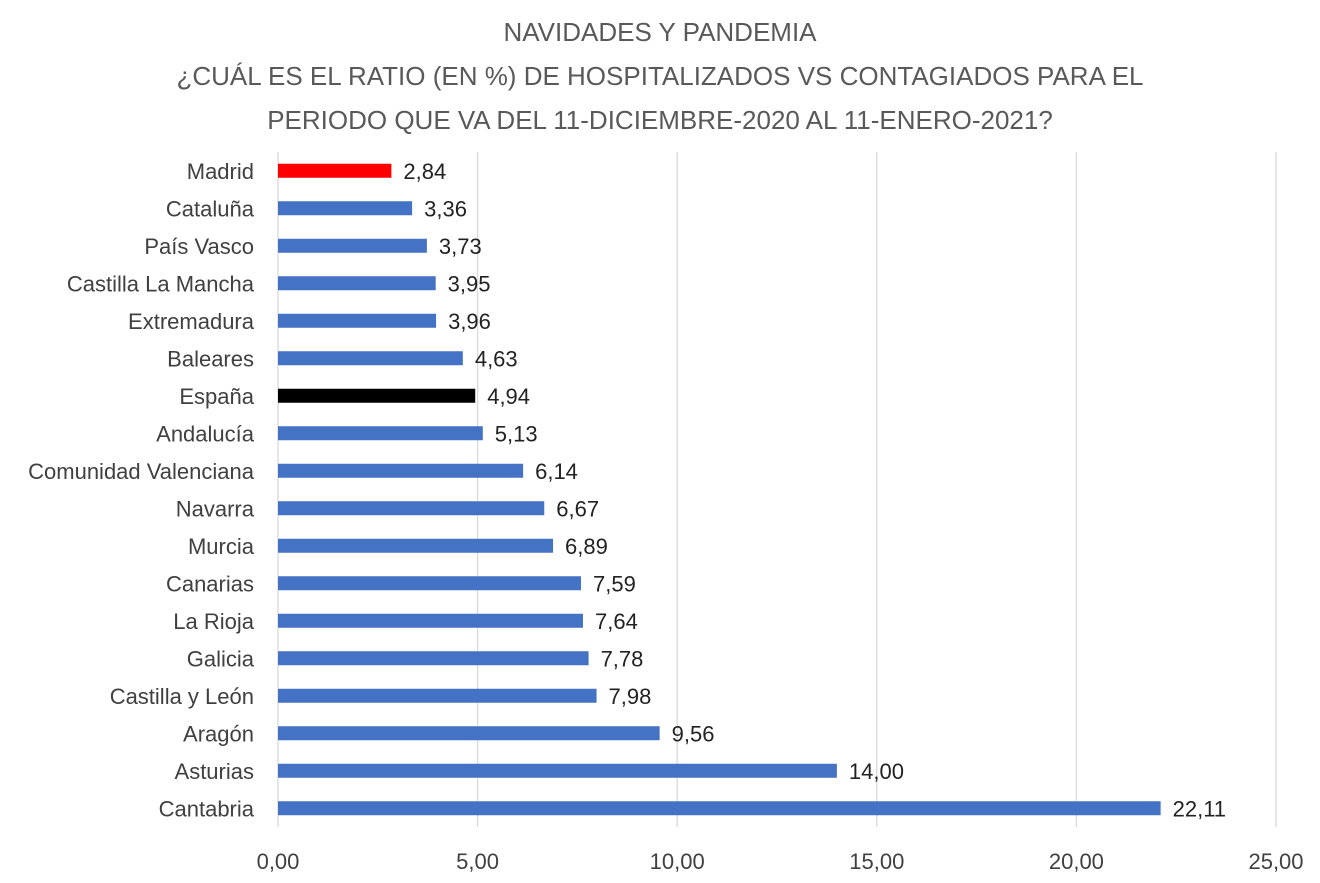 This screenshot has height=883, width=1320. What do you see at coordinates (210, 358) in the screenshot?
I see `category-label: Baleares` at bounding box center [210, 358].